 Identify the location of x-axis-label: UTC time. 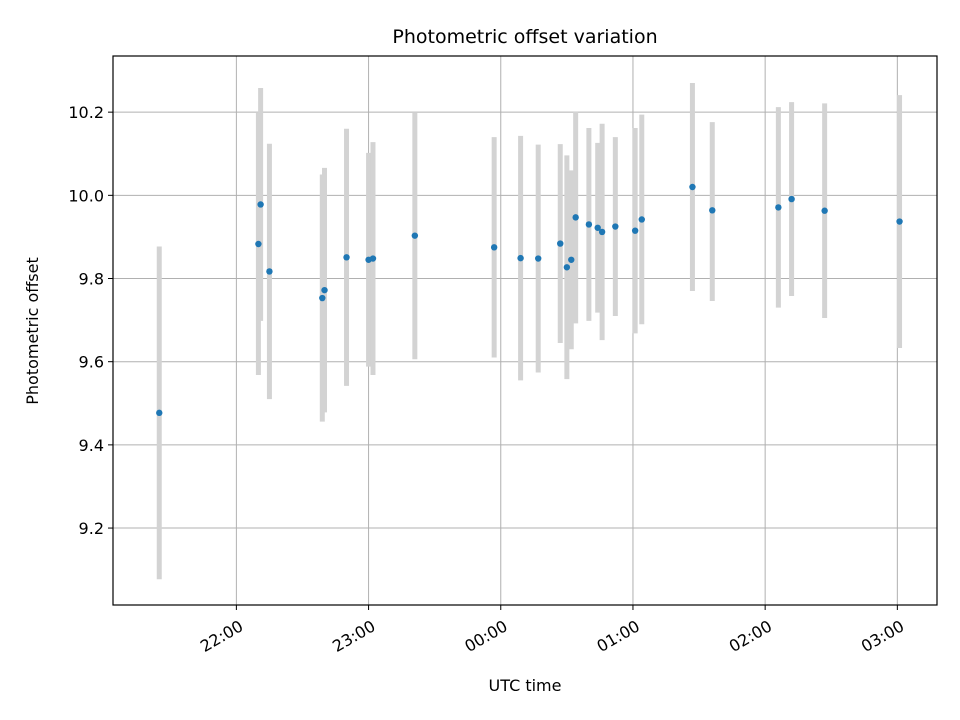
(525, 685).